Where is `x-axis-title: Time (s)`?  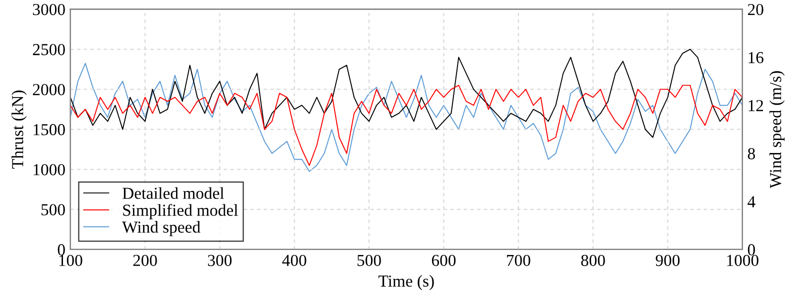 x-axis-title: Time (s) is located at coordinates (406, 282).